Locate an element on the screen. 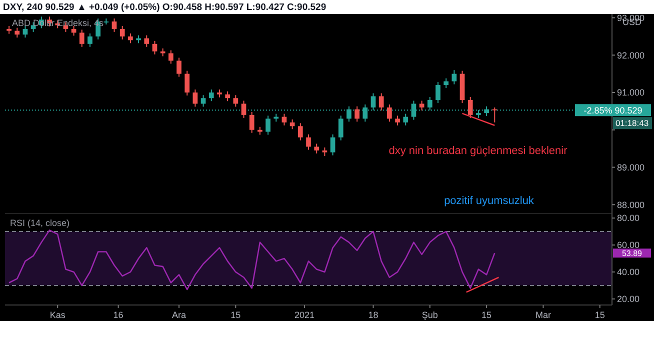  y-tick-label: 40.00 is located at coordinates (628, 272).